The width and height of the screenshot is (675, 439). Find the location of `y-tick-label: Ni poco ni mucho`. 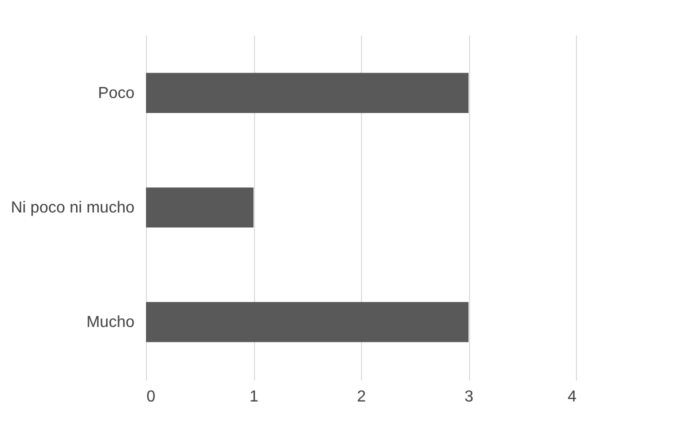

y-tick-label: Ni poco ni mucho is located at coordinates (72, 208).